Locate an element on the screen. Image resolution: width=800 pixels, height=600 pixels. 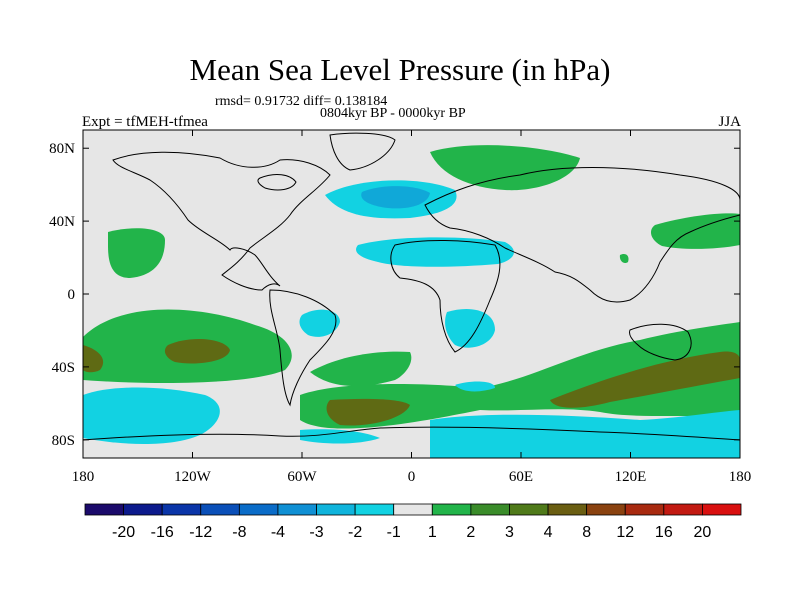
x-tick-label: 60W is located at coordinates (302, 477).